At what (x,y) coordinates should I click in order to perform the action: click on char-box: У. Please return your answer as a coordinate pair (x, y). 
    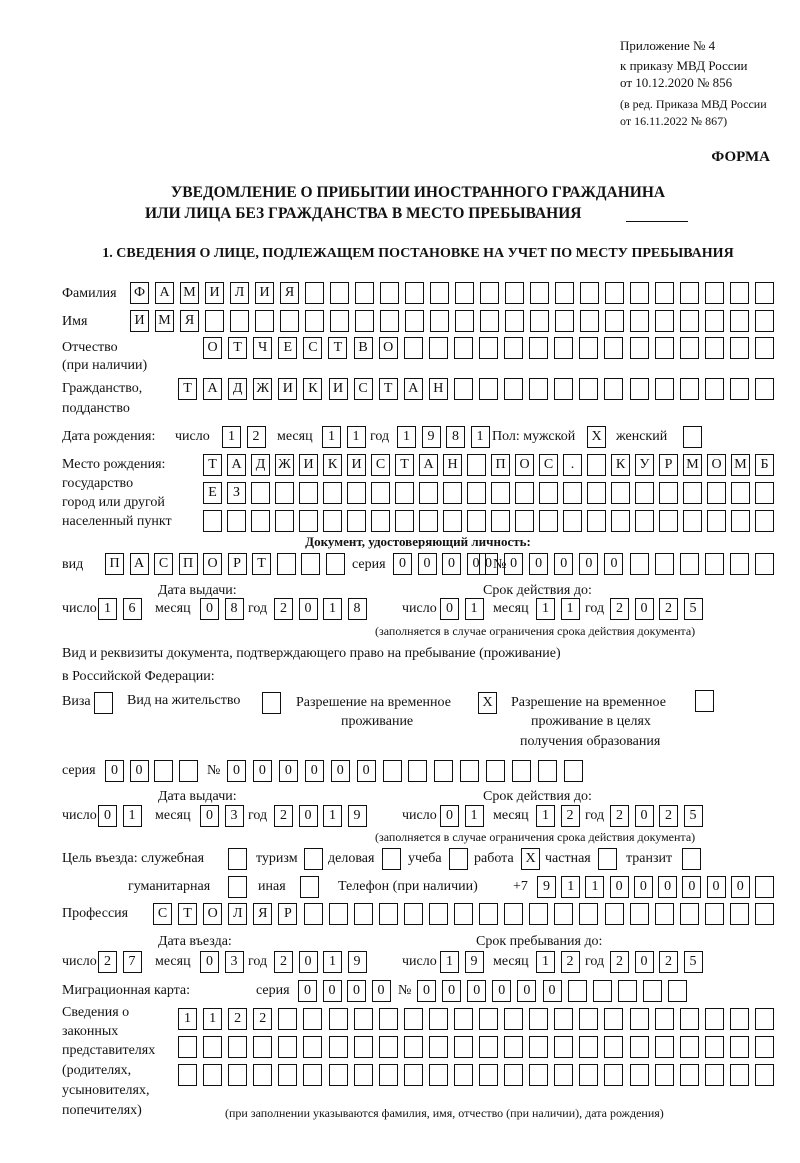
    Looking at the image, I should click on (644, 465).